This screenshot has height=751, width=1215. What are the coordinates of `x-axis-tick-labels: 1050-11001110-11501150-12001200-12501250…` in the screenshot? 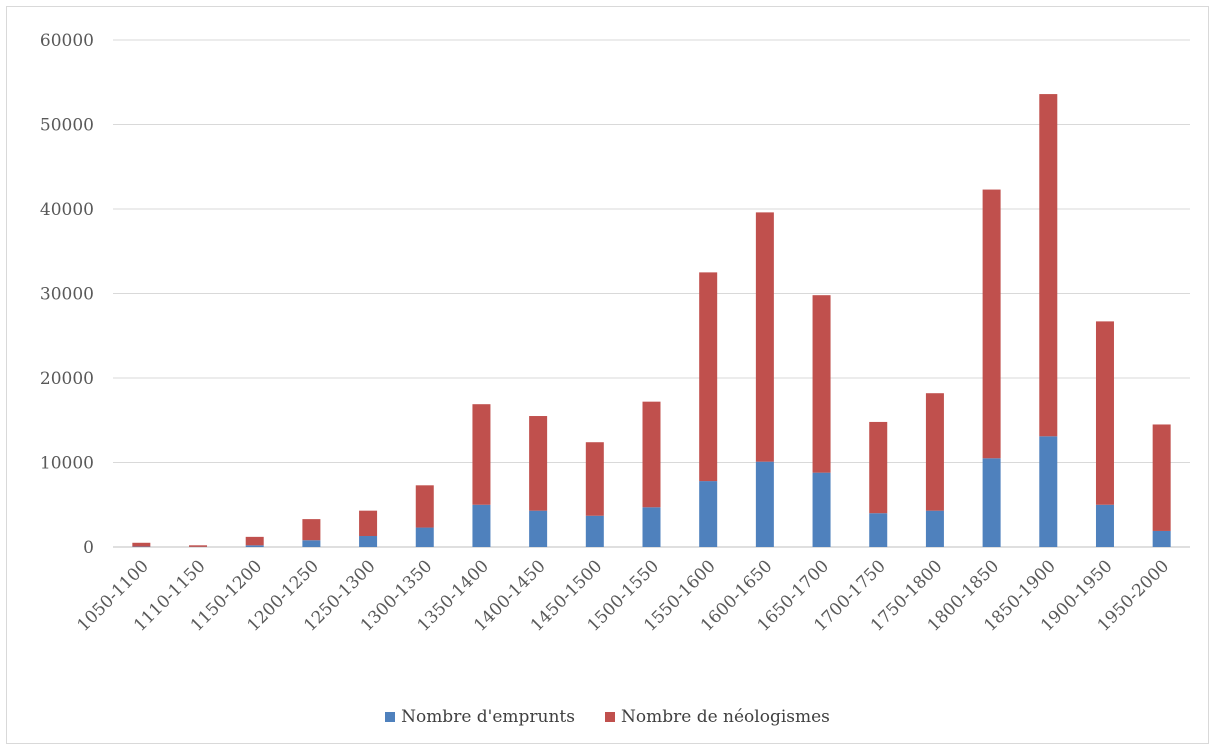 It's located at (623, 595).